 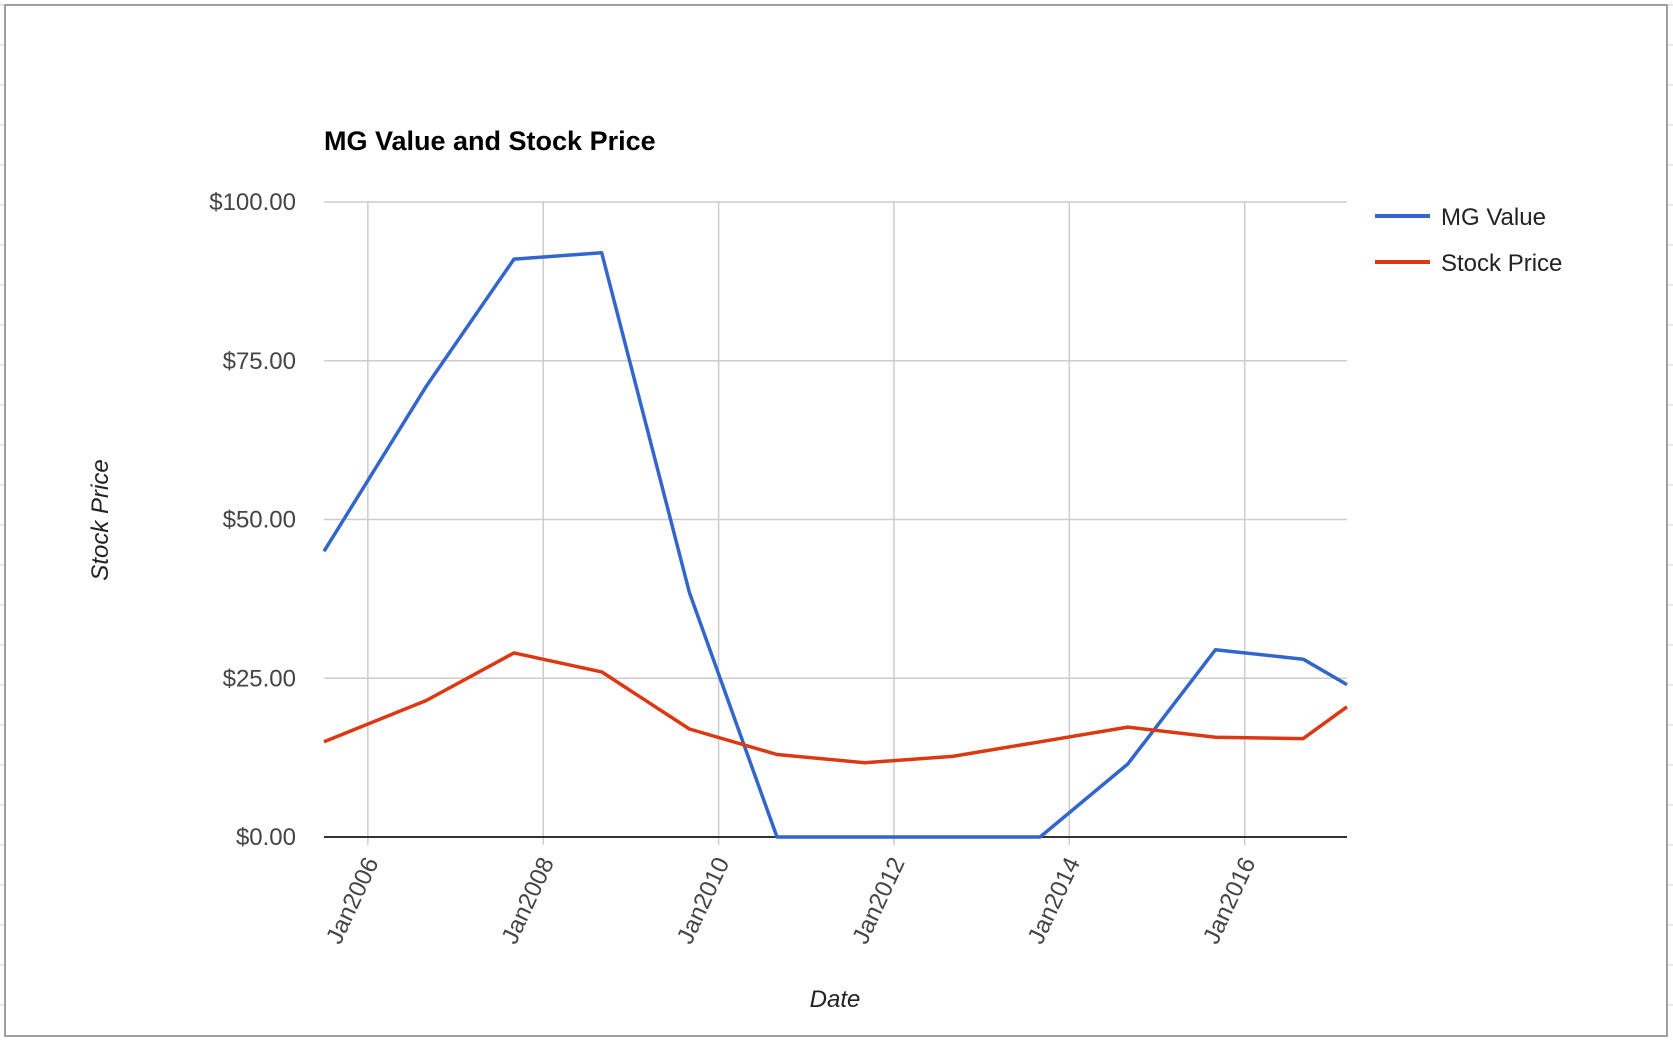 I want to click on legend-label: MG Value, so click(x=1493, y=217).